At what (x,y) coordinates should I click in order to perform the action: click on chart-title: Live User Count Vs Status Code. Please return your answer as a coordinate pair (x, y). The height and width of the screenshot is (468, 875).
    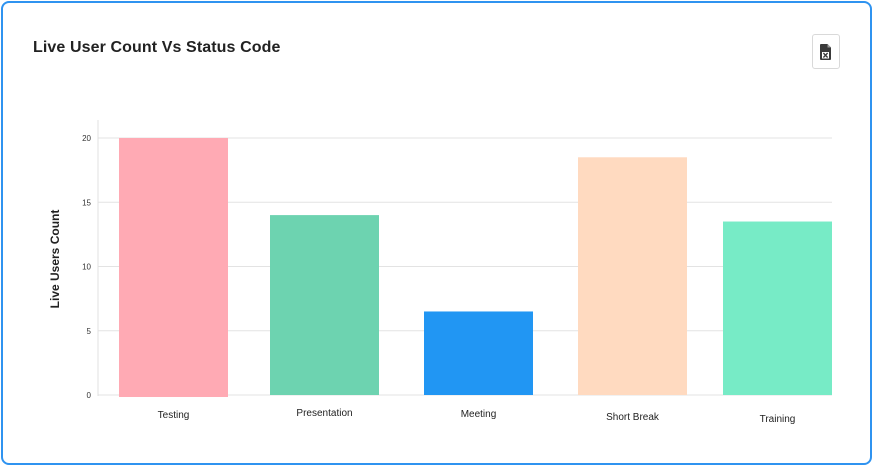
    Looking at the image, I should click on (157, 47).